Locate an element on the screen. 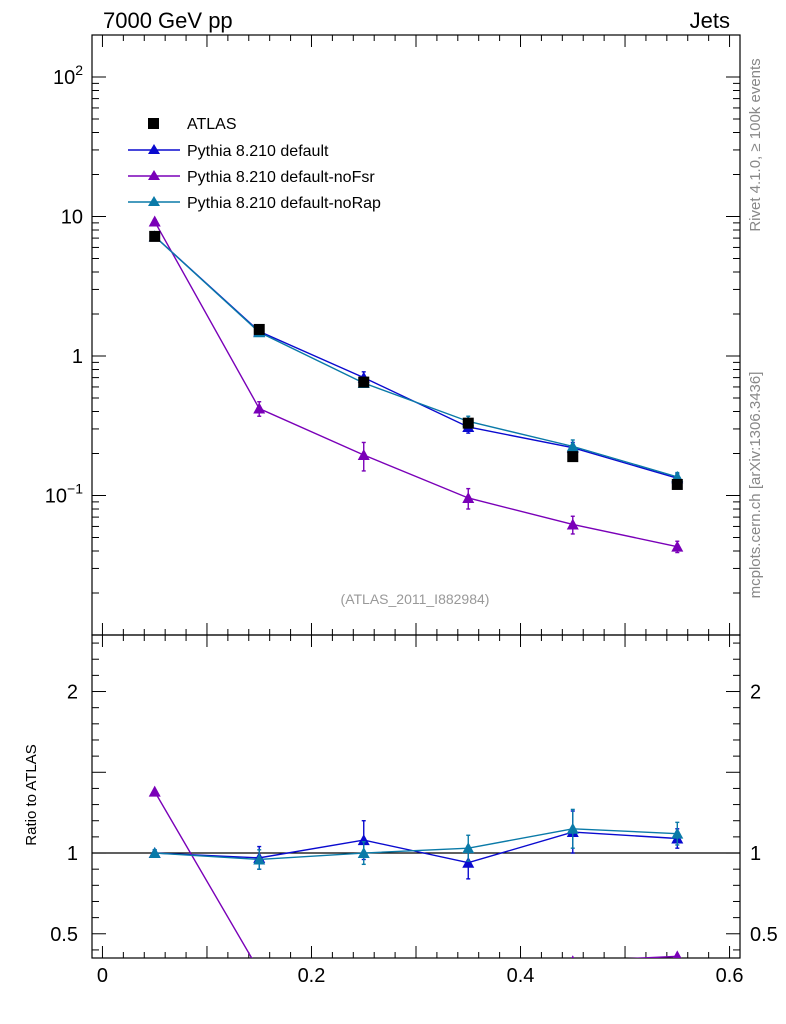  header-energy-label: 7000 GeV pp is located at coordinates (168, 20).